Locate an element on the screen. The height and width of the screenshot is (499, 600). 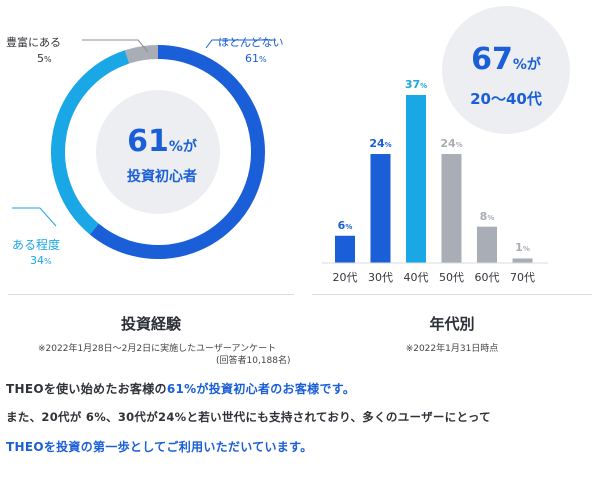
age-bubble-sub: 20〜40代 is located at coordinates (506, 99).